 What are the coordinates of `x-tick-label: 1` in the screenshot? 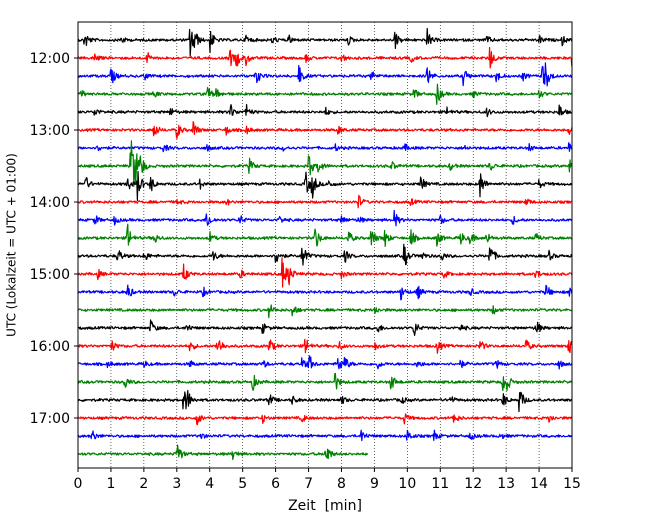 It's located at (110, 484).